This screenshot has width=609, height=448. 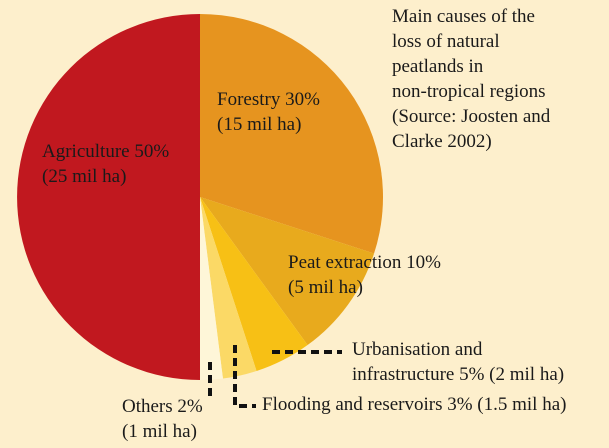 What do you see at coordinates (463, 16) in the screenshot?
I see `chart-title: Main causes of the` at bounding box center [463, 16].